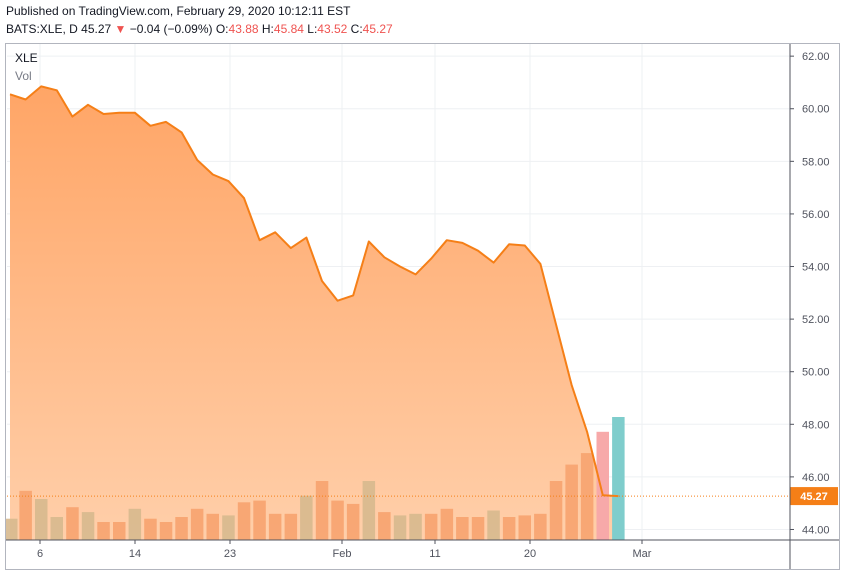 Image resolution: width=846 pixels, height=575 pixels. What do you see at coordinates (120, 29) in the screenshot?
I see `down-arrow-icon: ▼` at bounding box center [120, 29].